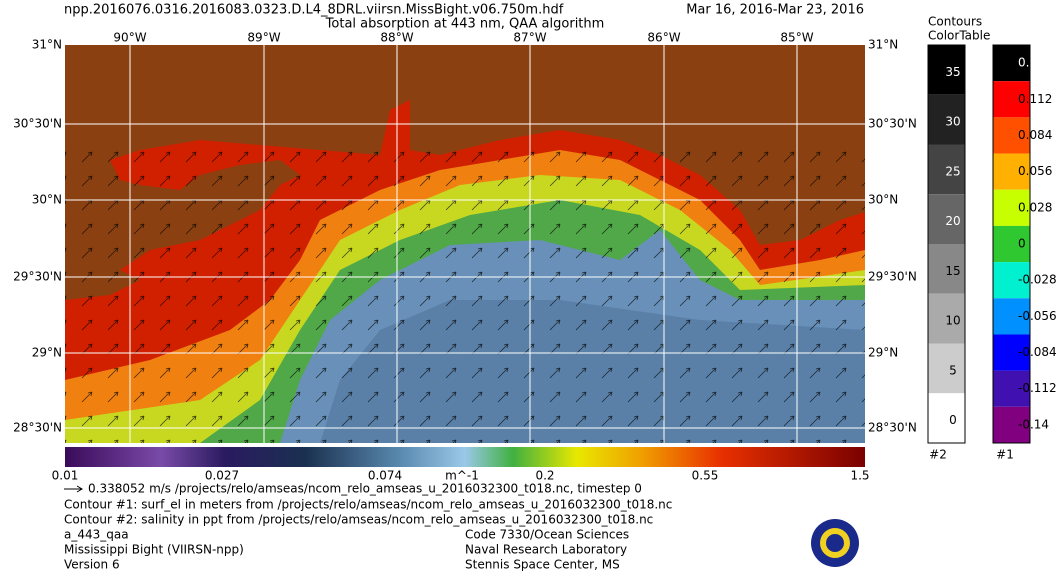 This screenshot has width=1058, height=577. Describe the element at coordinates (835, 543) in the screenshot. I see `logo` at that location.